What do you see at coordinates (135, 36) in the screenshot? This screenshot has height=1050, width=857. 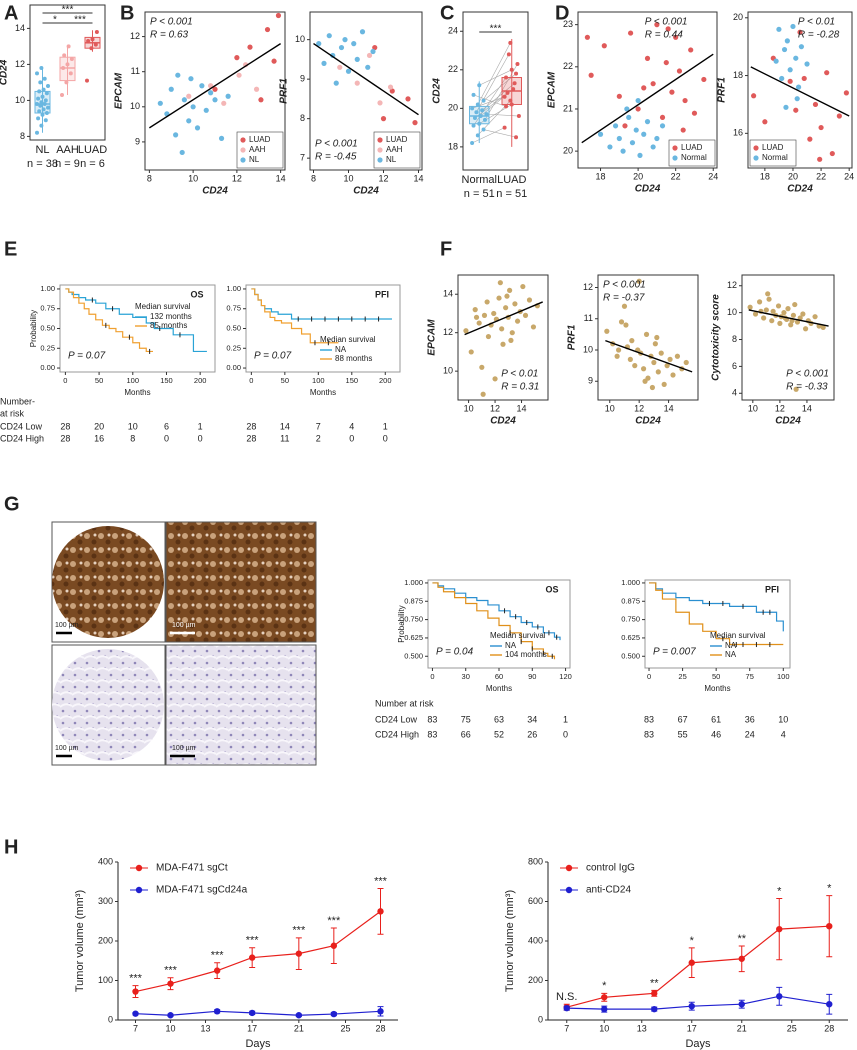 I see `y-tick-label: 12` at bounding box center [135, 36].